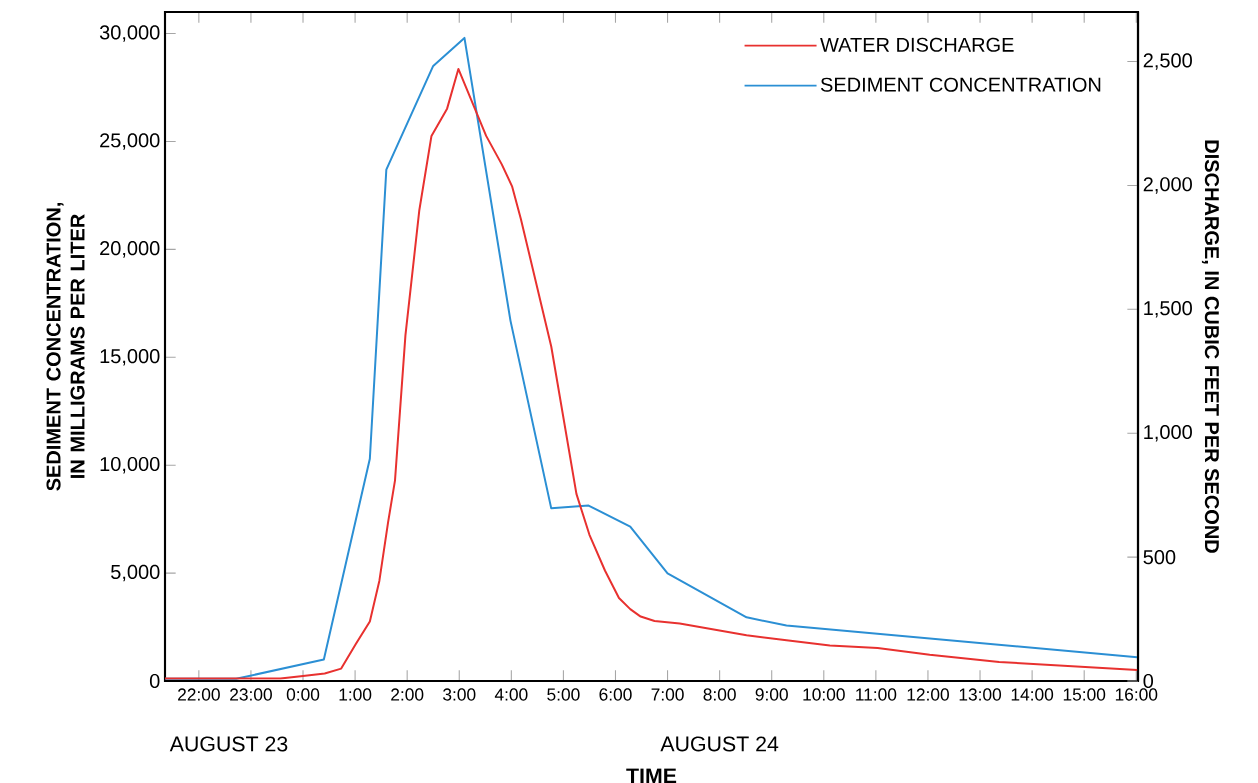 The image size is (1258, 783). I want to click on y-tick-label: 10,000, so click(130, 465).